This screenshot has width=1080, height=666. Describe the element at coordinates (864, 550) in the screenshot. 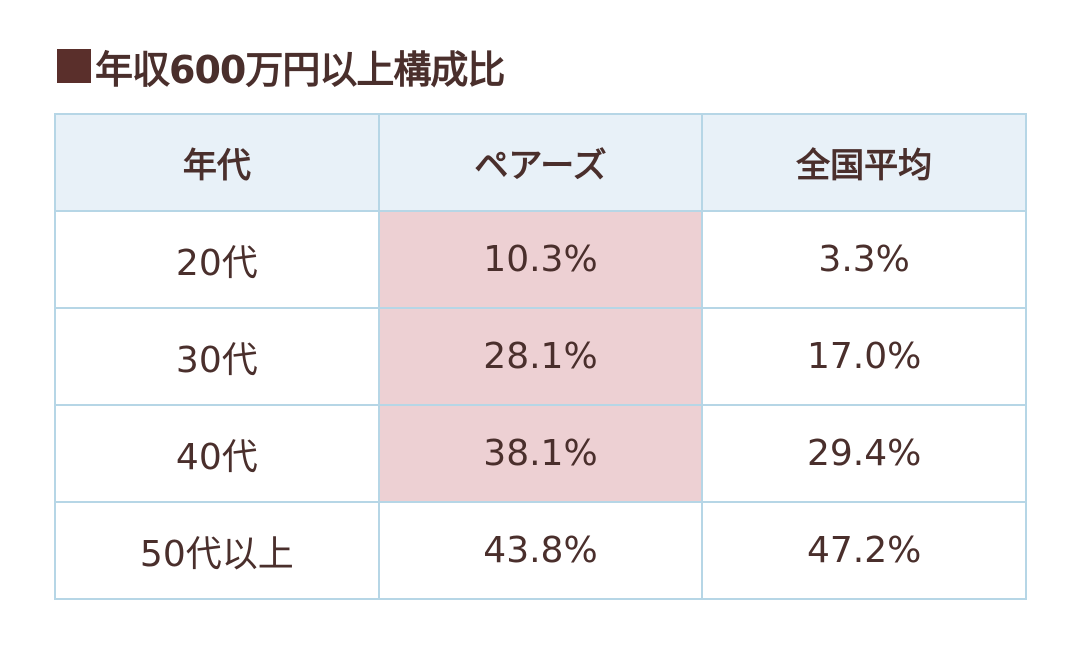

I see `cell-national: 47.2%` at that location.